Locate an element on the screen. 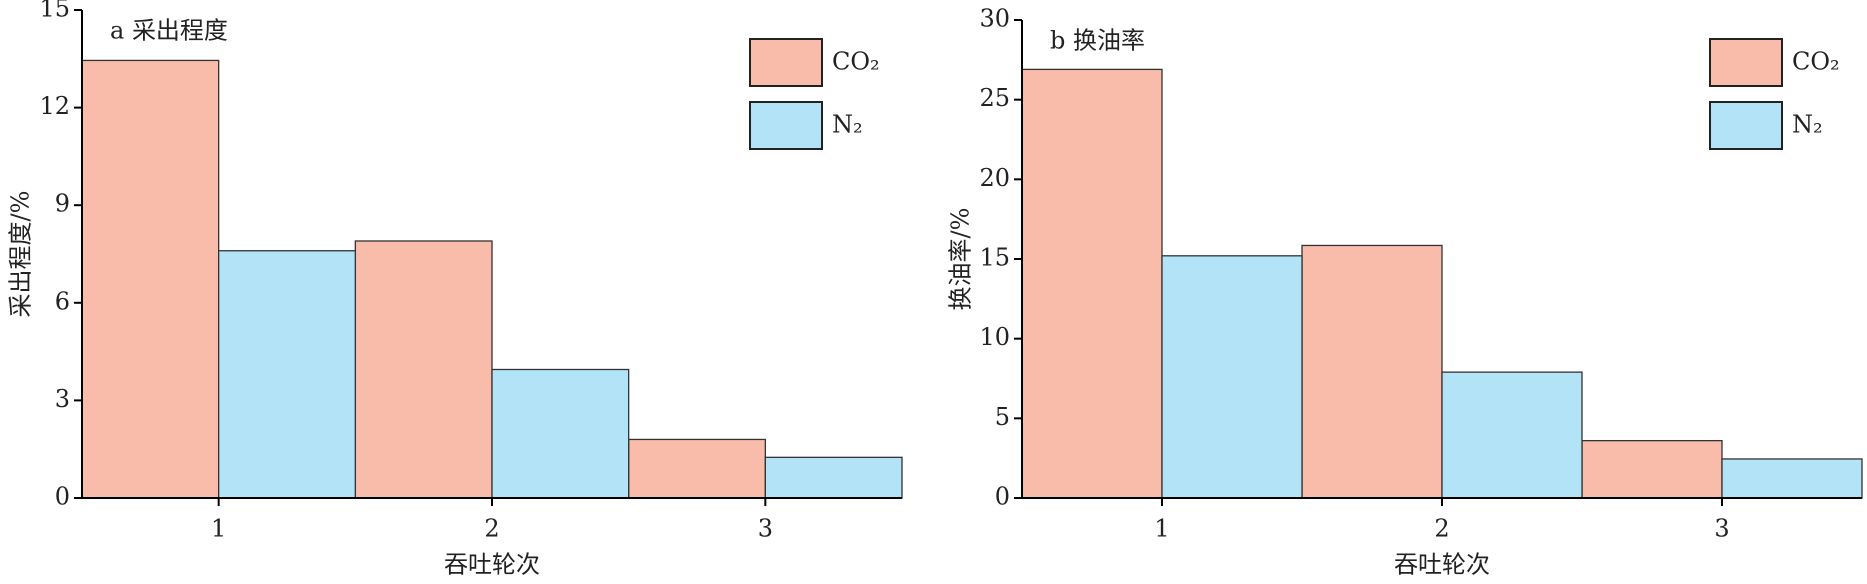  y-tick-label: 5 is located at coordinates (1002, 417).